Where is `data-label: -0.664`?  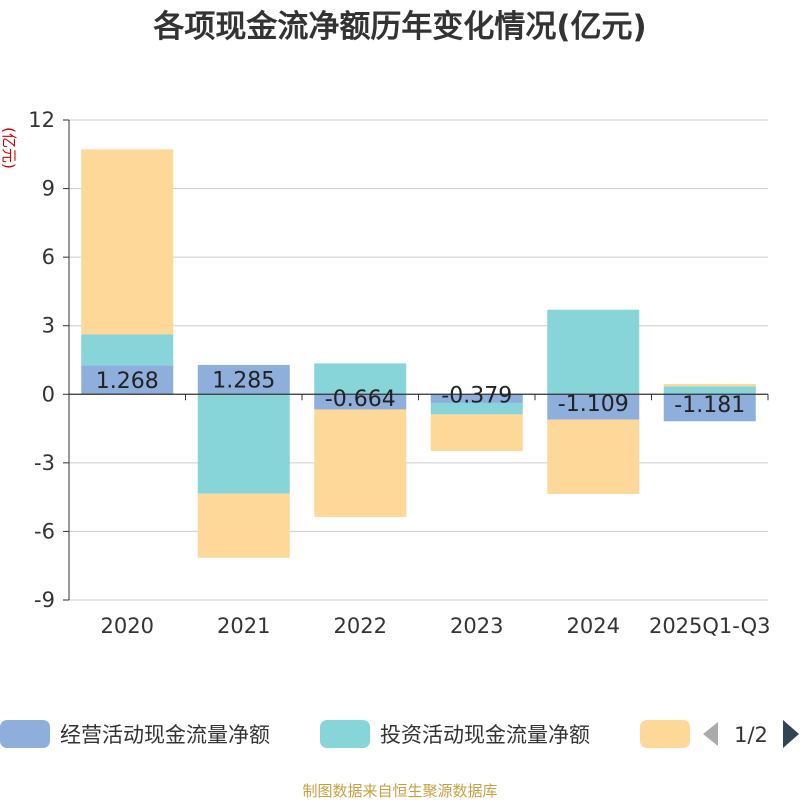
data-label: -0.664 is located at coordinates (360, 399).